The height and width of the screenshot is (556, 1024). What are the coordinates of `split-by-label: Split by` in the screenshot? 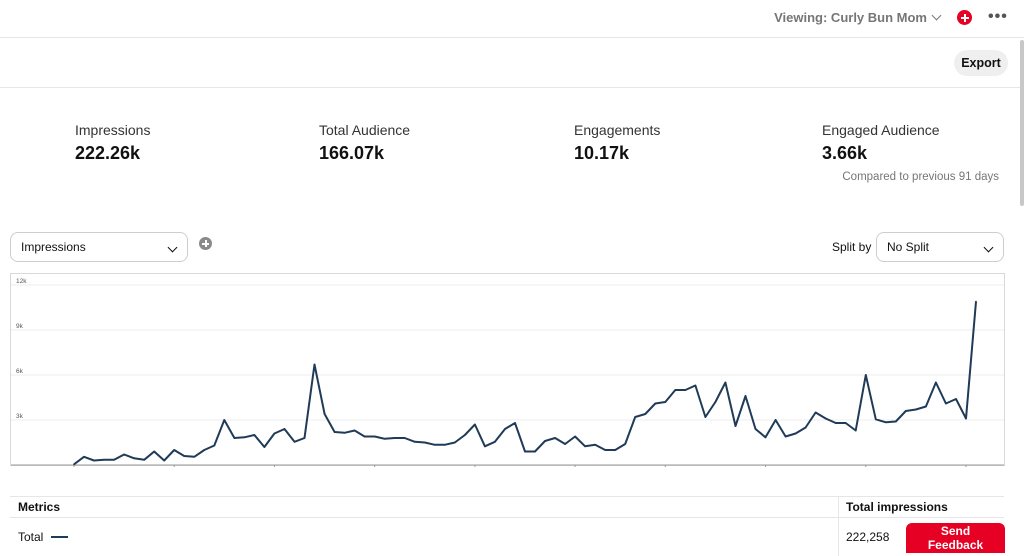 It's located at (852, 247).